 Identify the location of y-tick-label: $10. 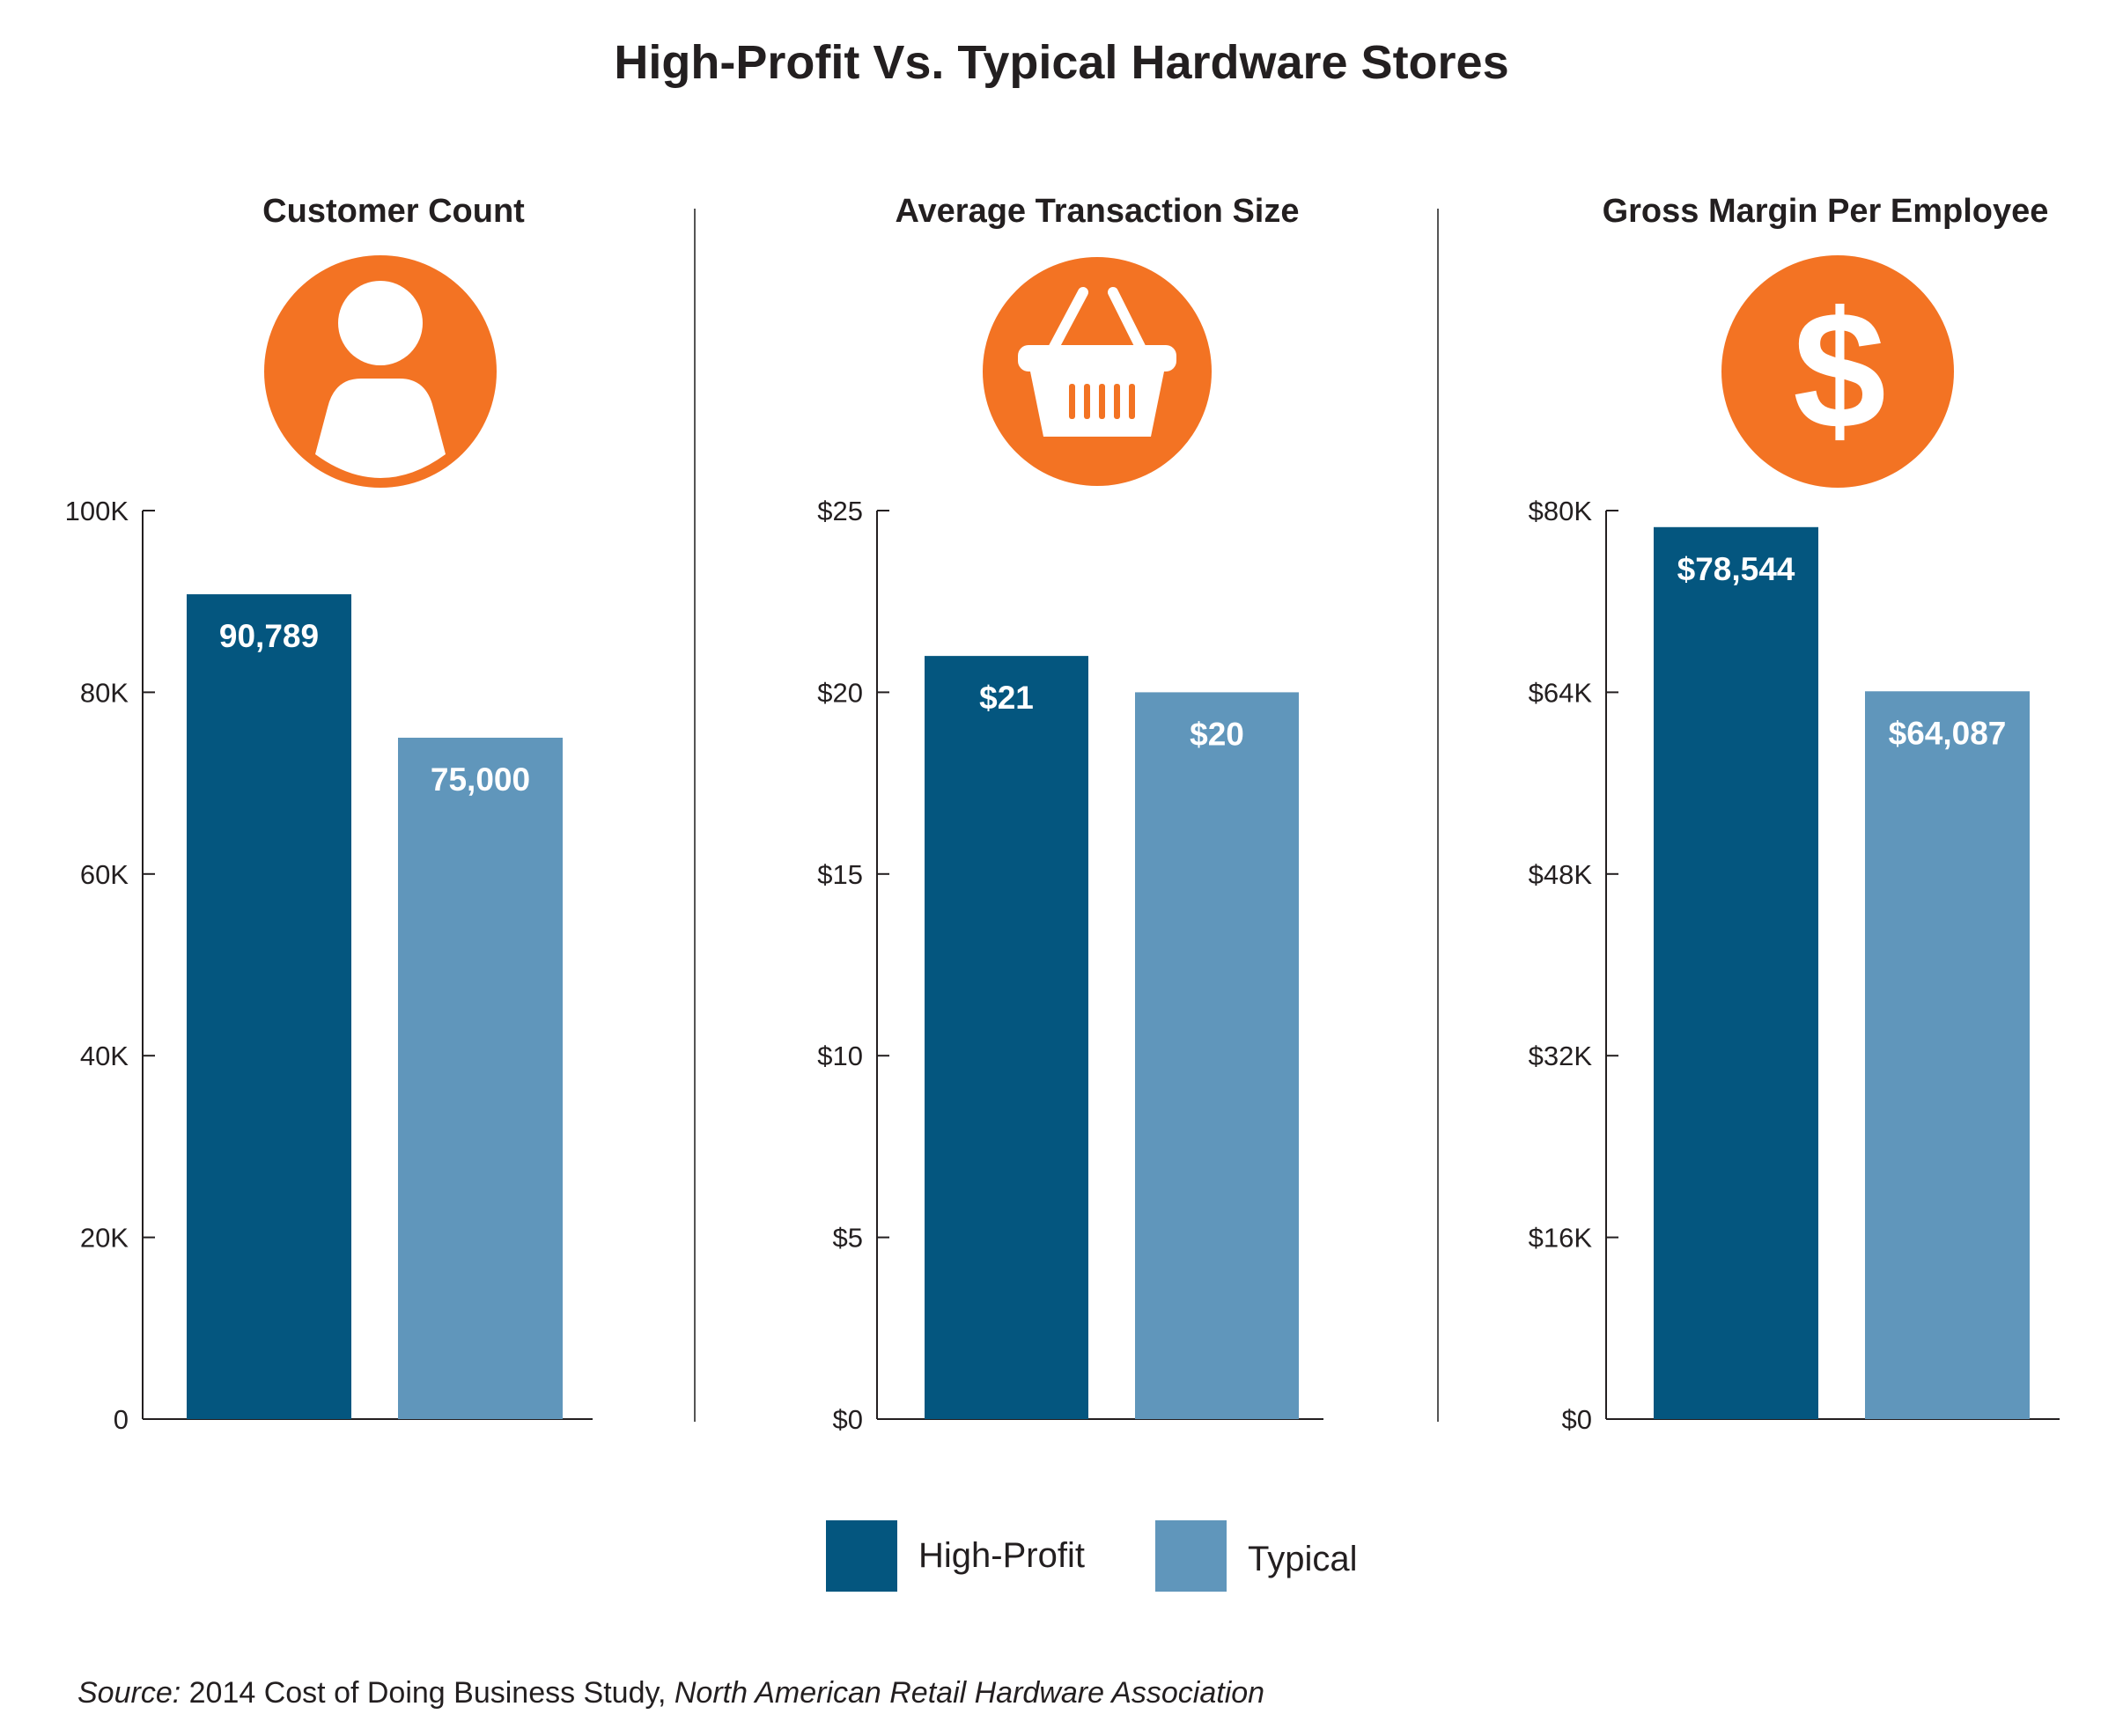
(840, 1056).